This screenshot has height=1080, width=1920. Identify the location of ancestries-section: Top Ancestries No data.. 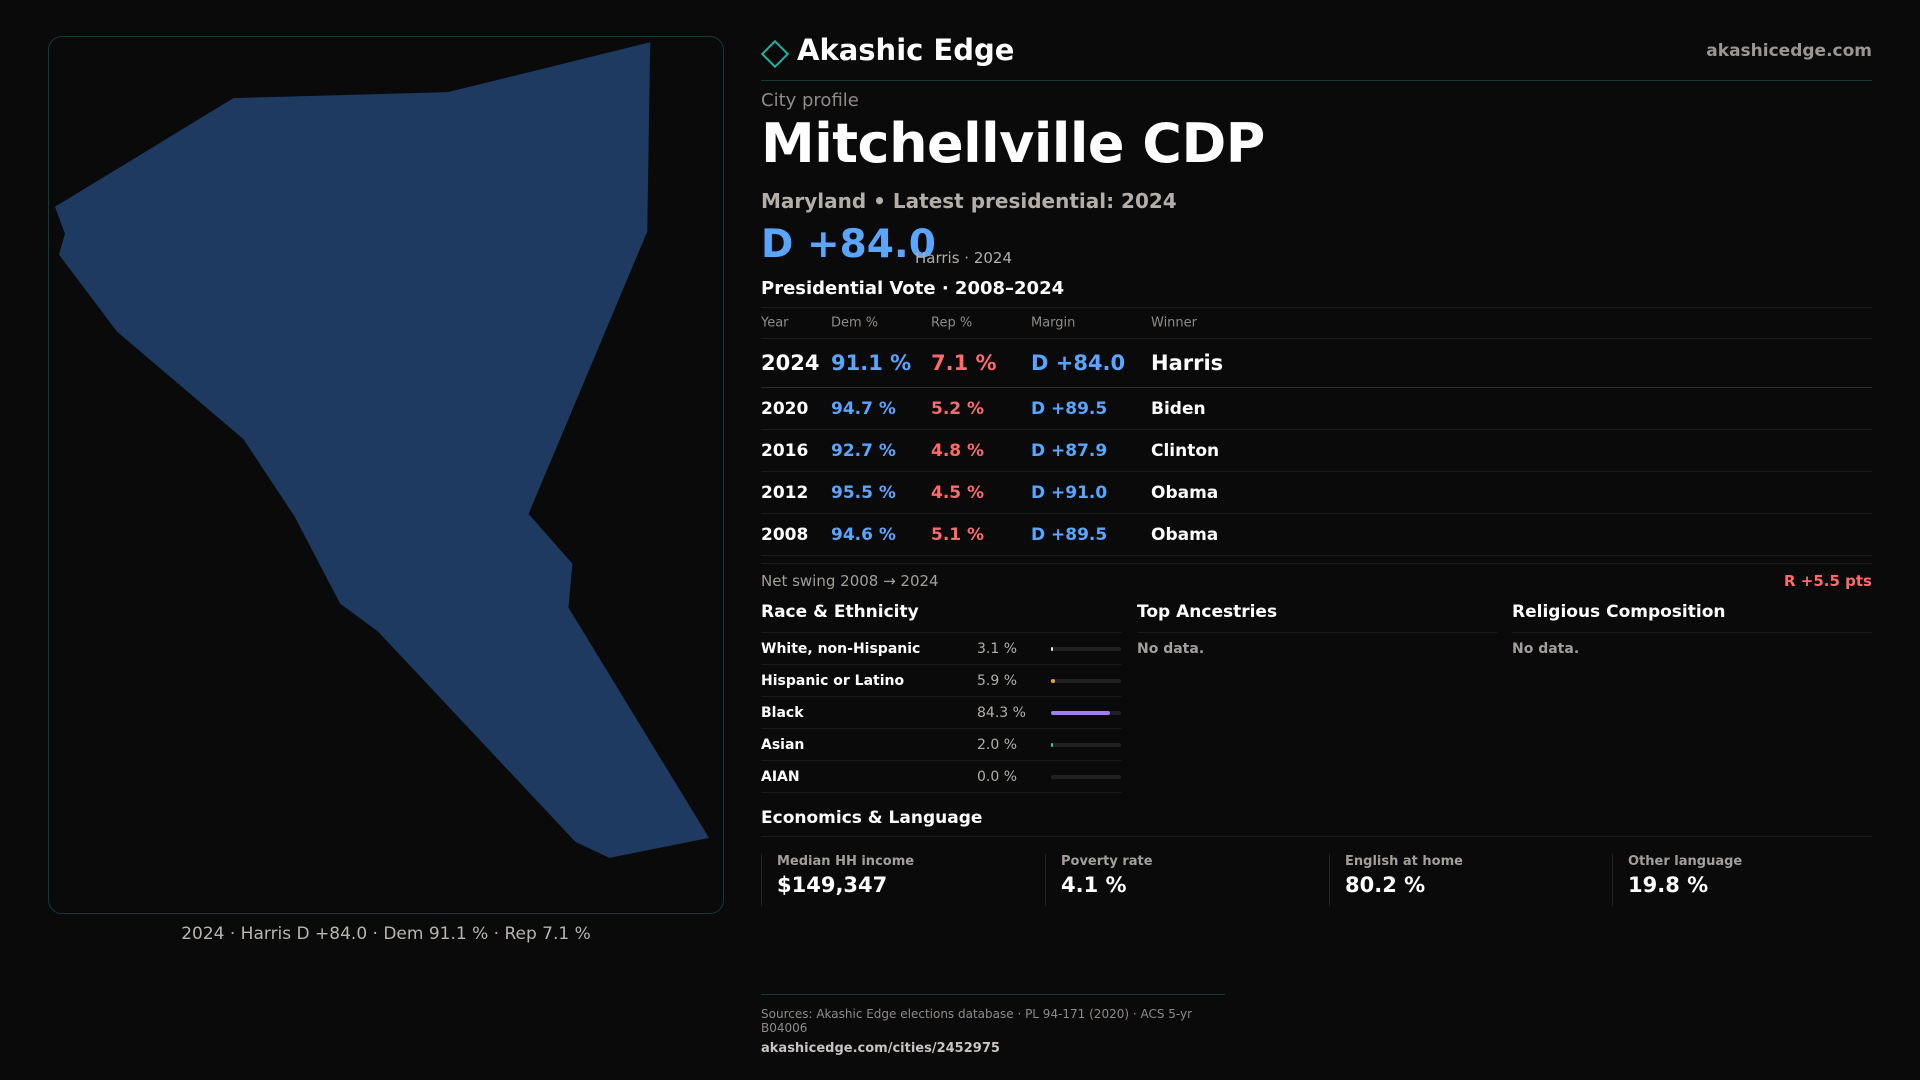
(1317, 629).